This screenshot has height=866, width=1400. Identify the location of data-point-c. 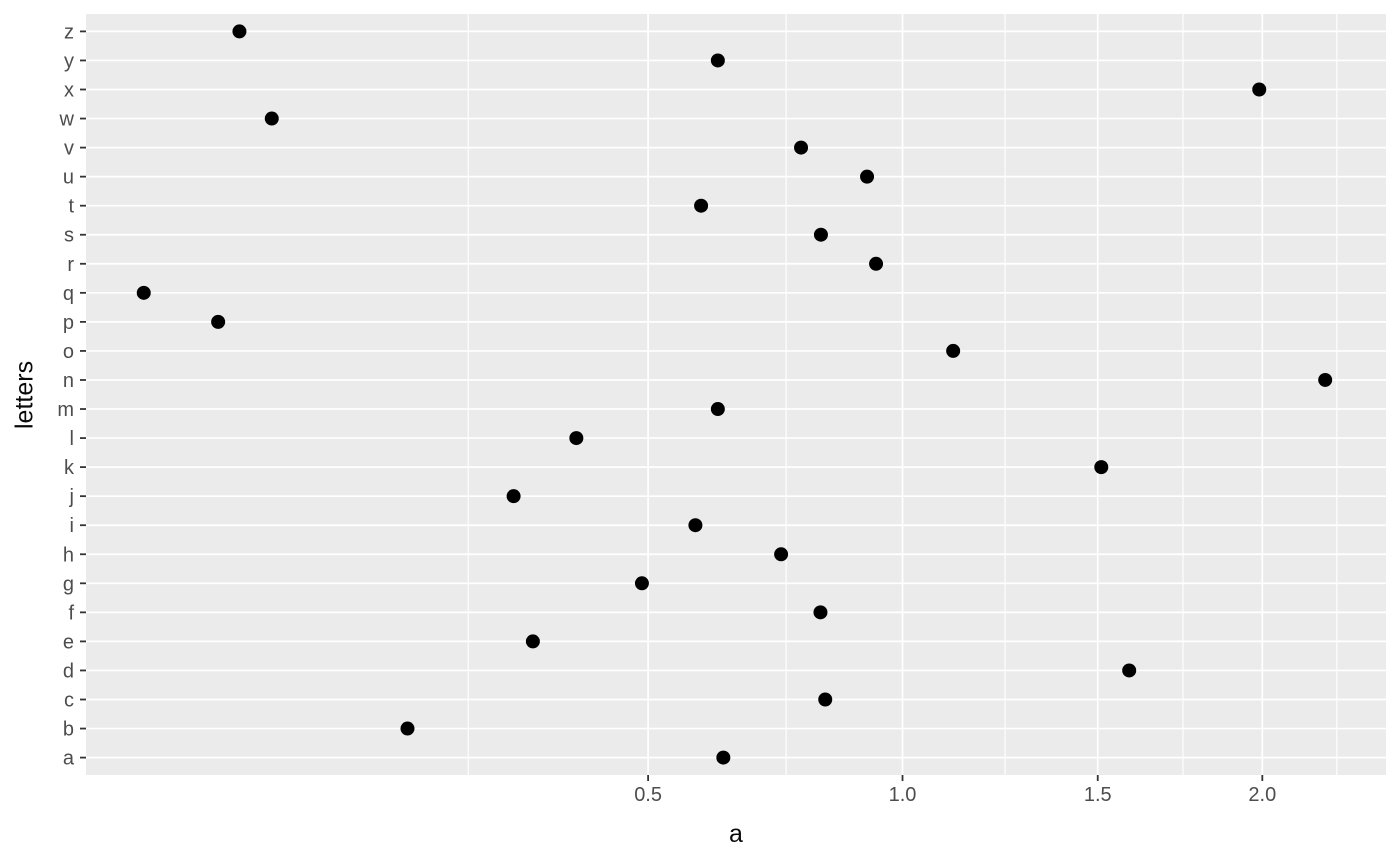
(825, 699).